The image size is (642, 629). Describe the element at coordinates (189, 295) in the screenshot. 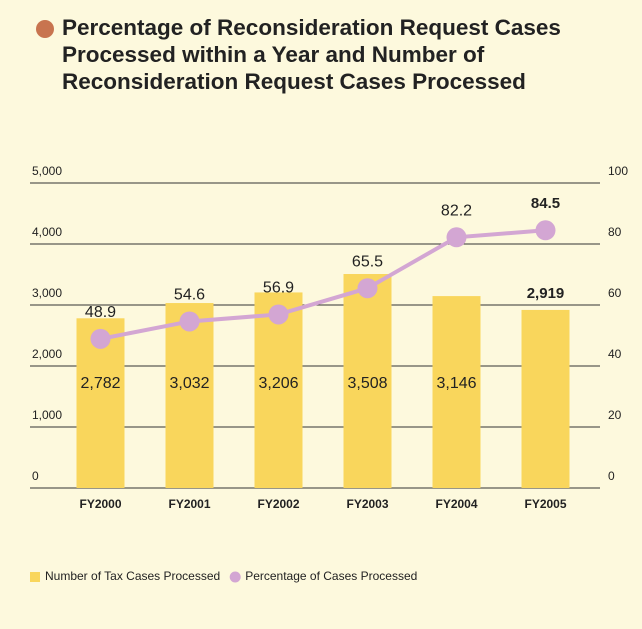

I see `line-value-label: 54.6` at that location.